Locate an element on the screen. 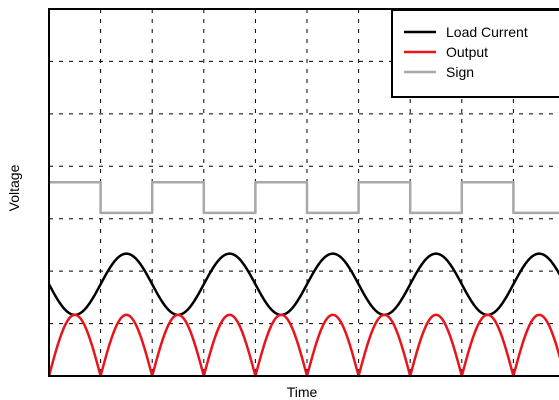 The image size is (559, 400). legend-label-load-current: Load Current is located at coordinates (487, 32).